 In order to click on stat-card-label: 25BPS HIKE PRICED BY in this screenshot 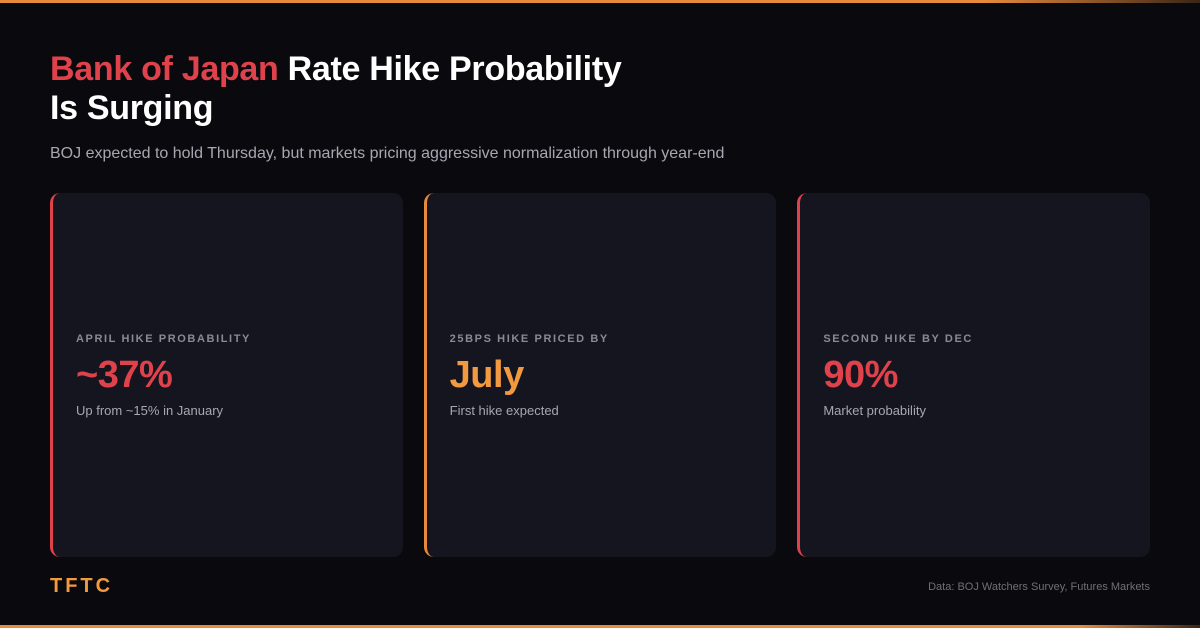, I will do `click(529, 338)`.